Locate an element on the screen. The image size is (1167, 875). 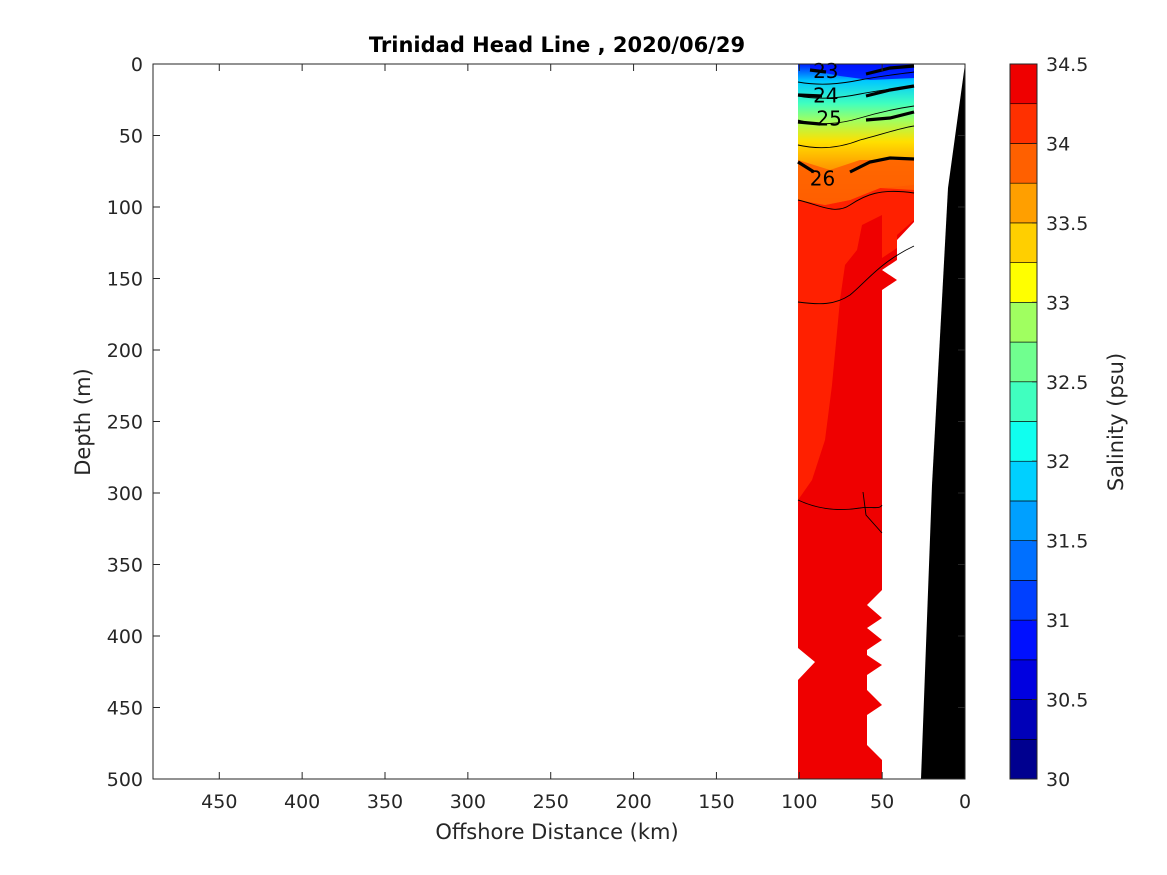
x-tick-label: 200 is located at coordinates (633, 802).